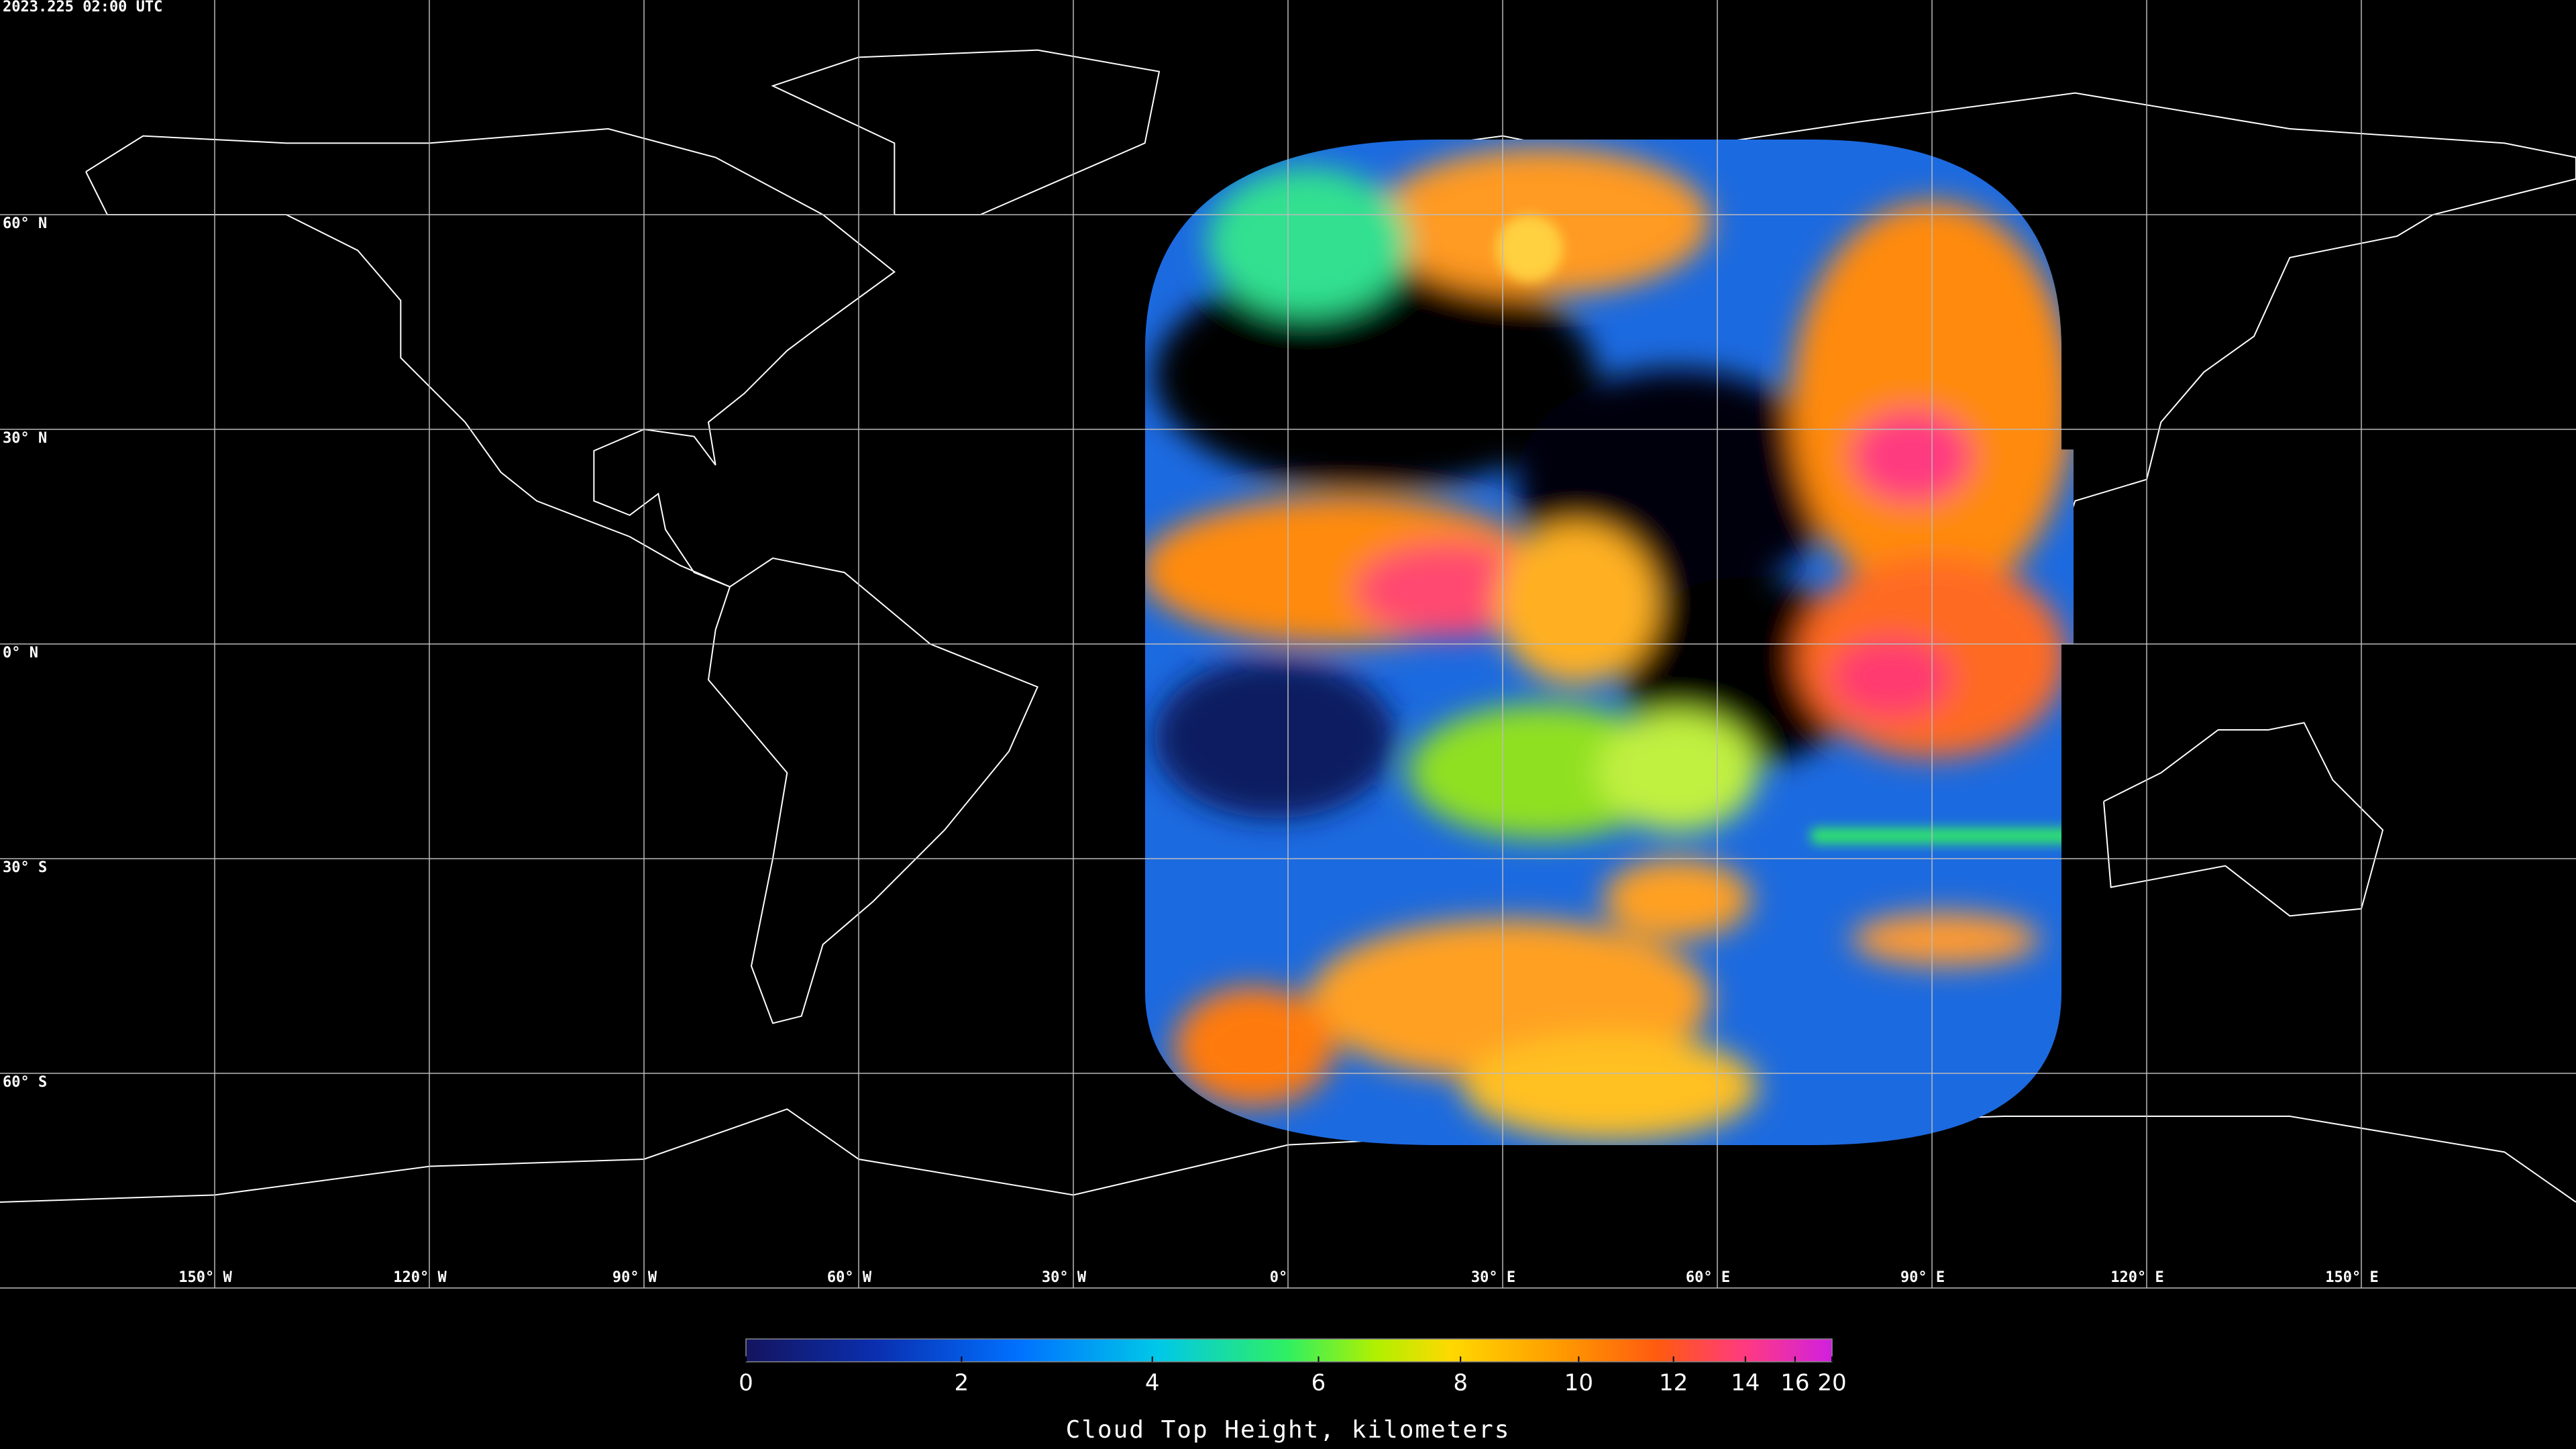 The width and height of the screenshot is (2576, 1449). I want to click on longitude-label: 120° W, so click(420, 1277).